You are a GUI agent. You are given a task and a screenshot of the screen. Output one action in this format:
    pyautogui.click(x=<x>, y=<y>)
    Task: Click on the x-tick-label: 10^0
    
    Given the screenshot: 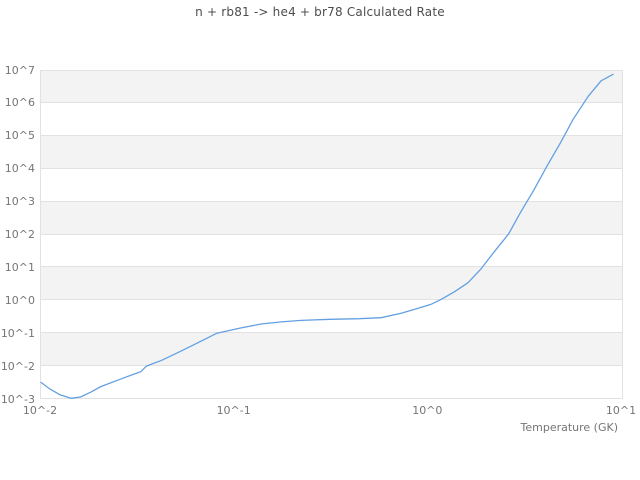 What is the action you would take?
    pyautogui.click(x=427, y=410)
    